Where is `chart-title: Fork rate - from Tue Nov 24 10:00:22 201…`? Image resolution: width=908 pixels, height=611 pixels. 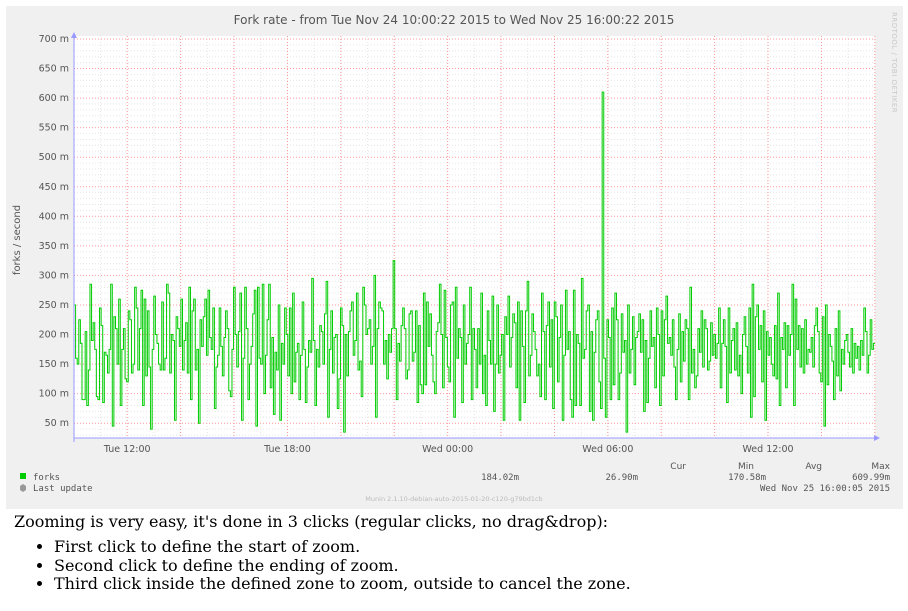 chart-title: Fork rate - from Tue Nov 24 10:00:22 201… is located at coordinates (454, 20).